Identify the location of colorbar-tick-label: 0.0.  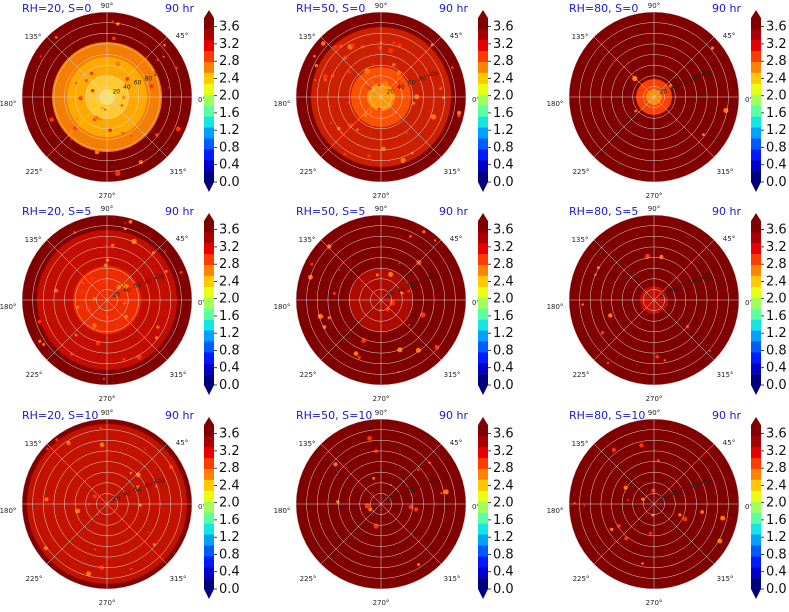
(503, 589).